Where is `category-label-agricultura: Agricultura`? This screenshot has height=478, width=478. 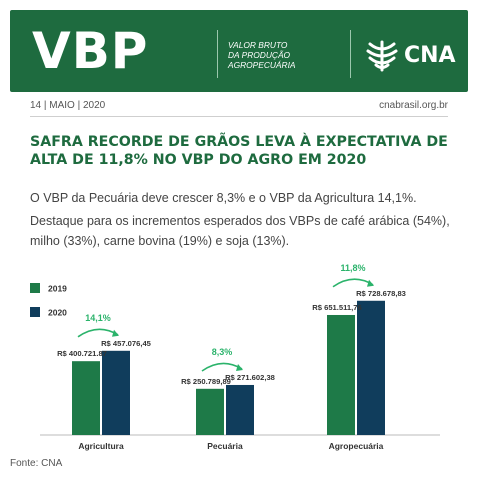 category-label-agricultura: Agricultura is located at coordinates (101, 446).